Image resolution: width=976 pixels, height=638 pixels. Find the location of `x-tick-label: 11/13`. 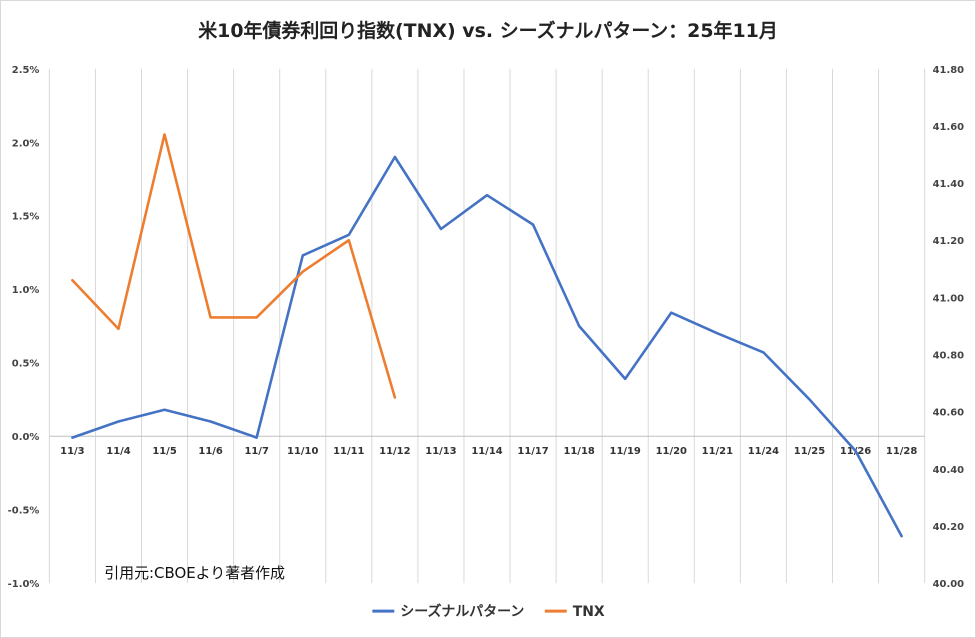

x-tick-label: 11/13 is located at coordinates (440, 451).